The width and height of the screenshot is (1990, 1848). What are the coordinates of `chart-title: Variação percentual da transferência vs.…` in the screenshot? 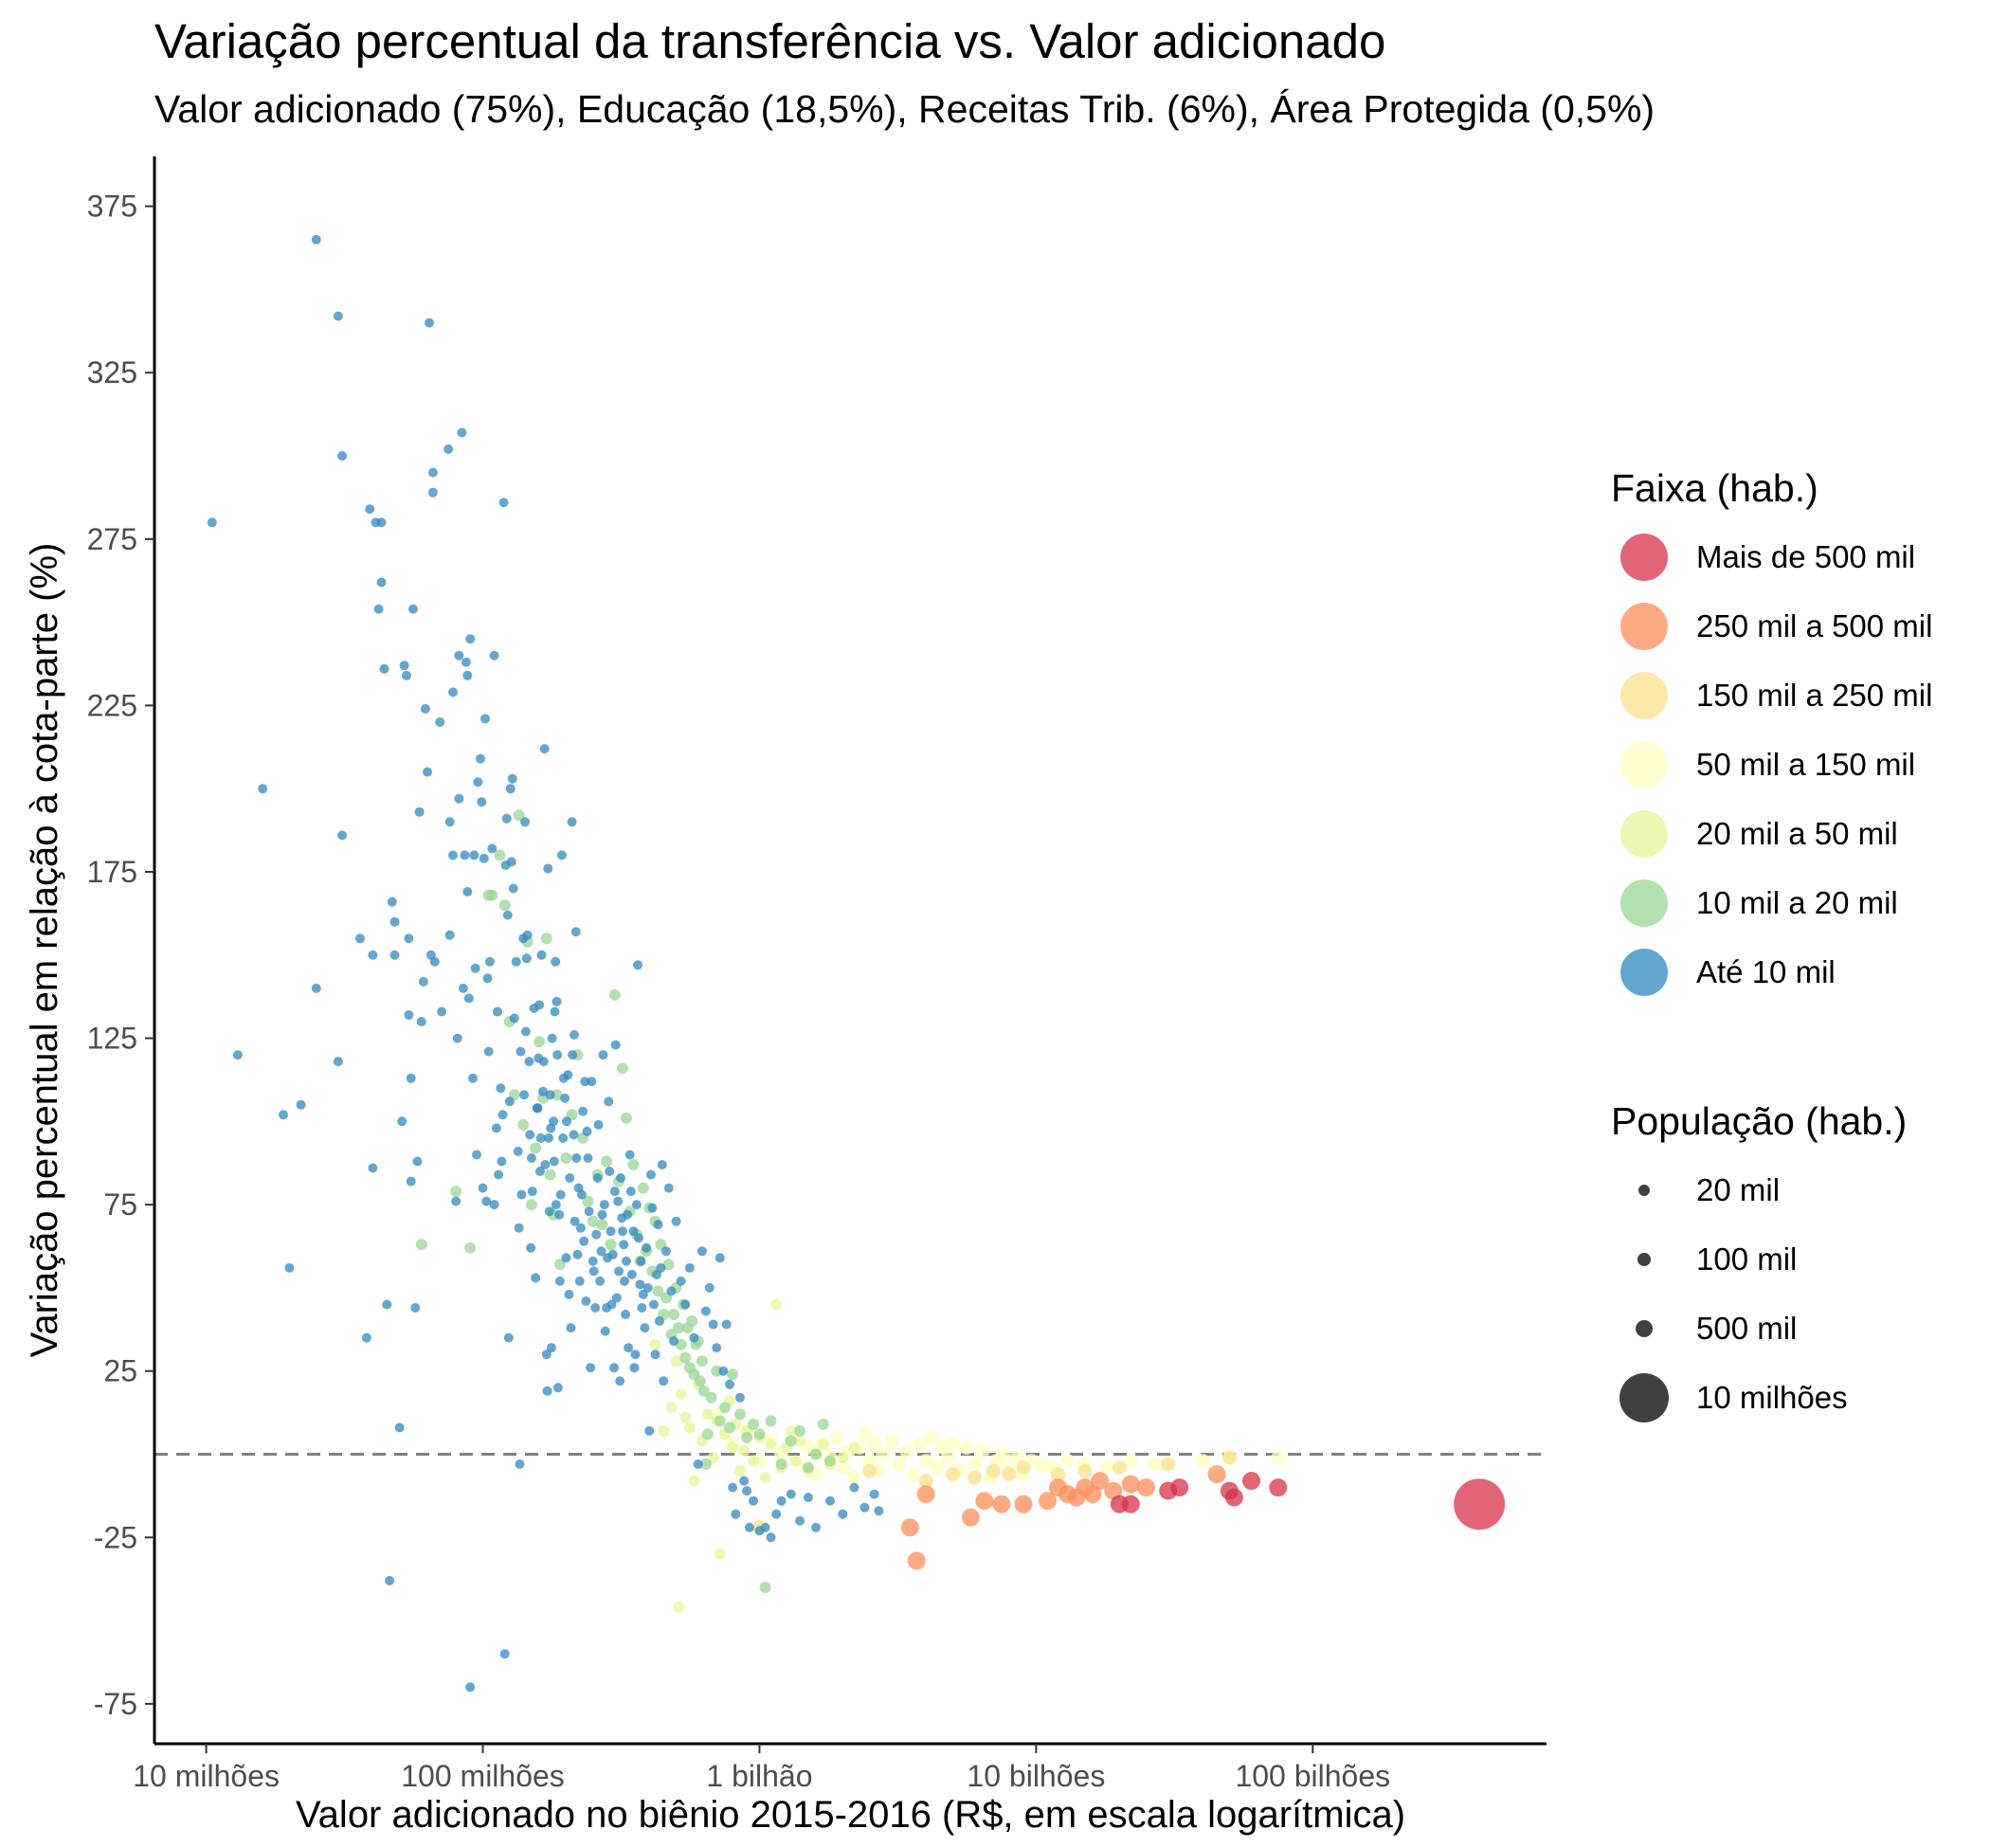 It's located at (770, 41).